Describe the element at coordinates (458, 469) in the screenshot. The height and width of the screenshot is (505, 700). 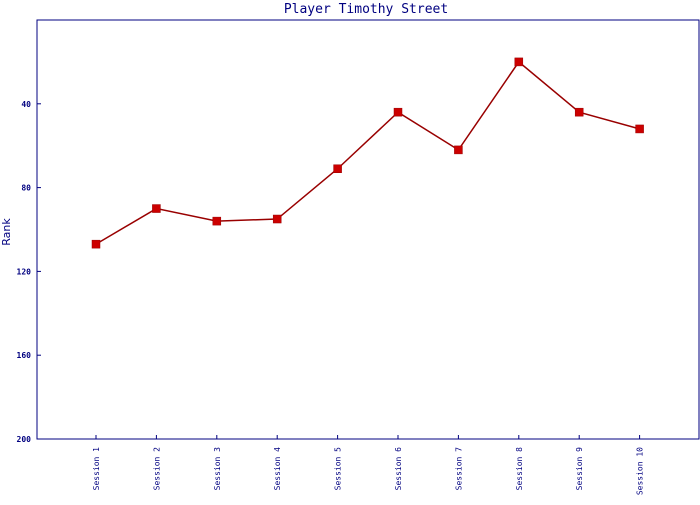
I see `x-tick-label: Session 7` at that location.